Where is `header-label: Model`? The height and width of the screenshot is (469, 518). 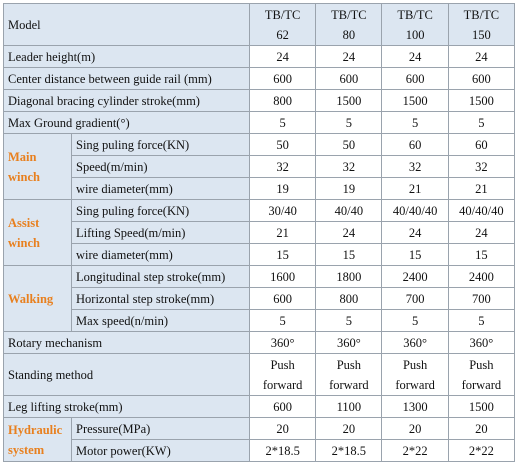 header-label: Model is located at coordinates (126, 24).